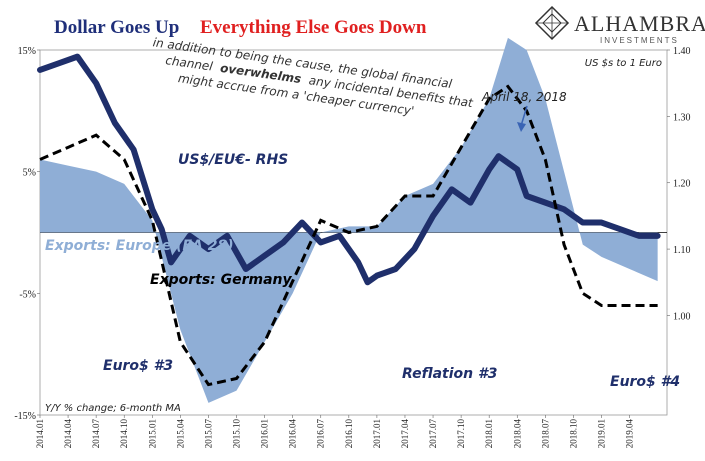 The width and height of the screenshot is (705, 461). Describe the element at coordinates (682, 51) in the screenshot. I see `right-tick-label: 1.40` at that location.